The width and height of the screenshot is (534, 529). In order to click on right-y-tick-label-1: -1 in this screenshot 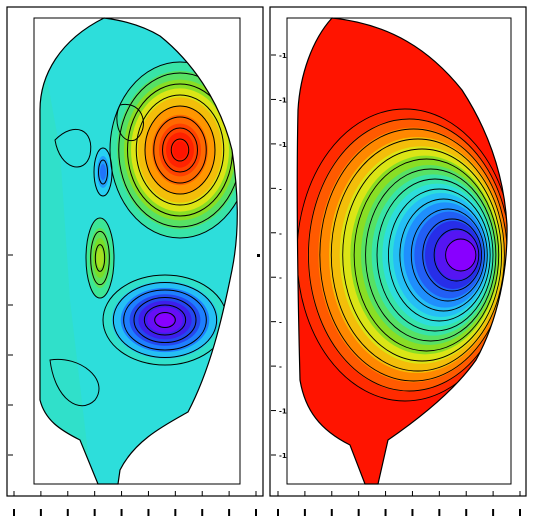, I will do `click(283, 100)`.